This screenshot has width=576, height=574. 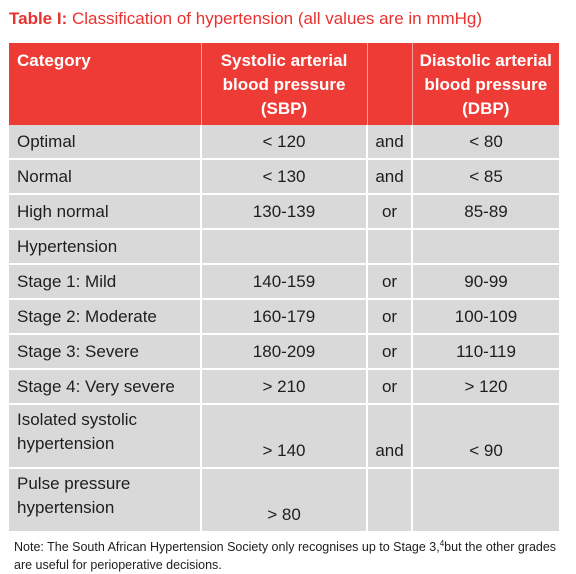 I want to click on sbp-cell: < 120, so click(x=284, y=142).